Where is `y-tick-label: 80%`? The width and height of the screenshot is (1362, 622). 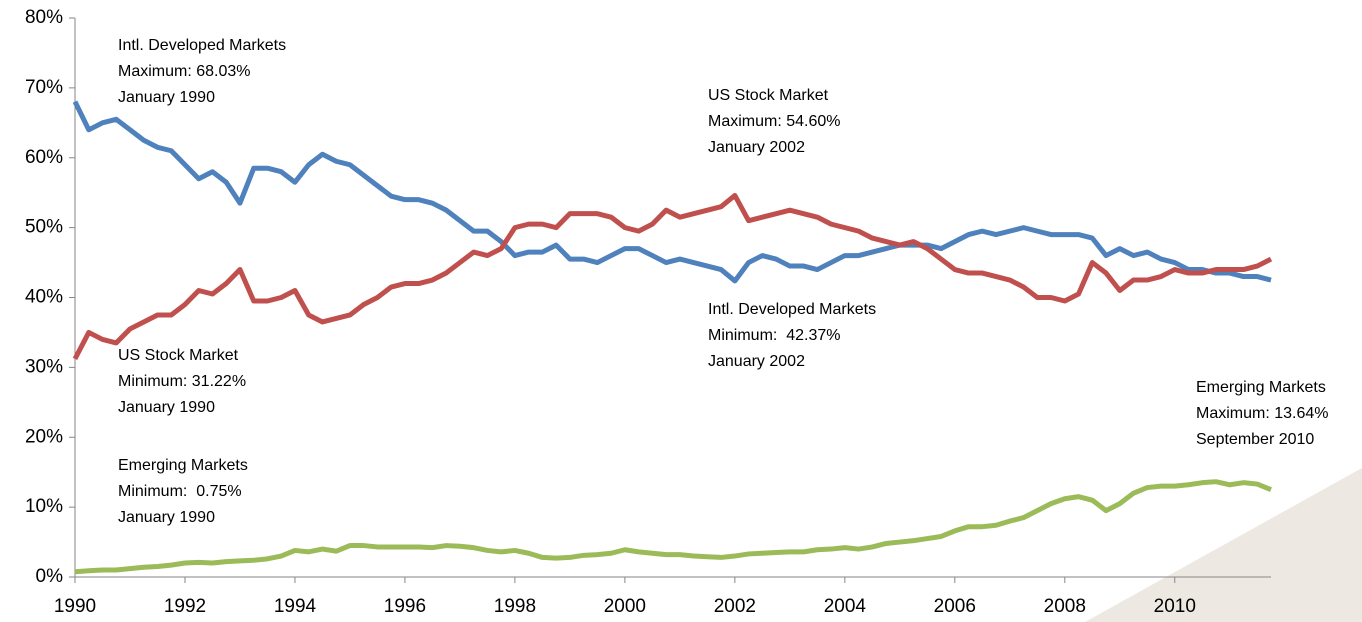 y-tick-label: 80% is located at coordinates (44, 17).